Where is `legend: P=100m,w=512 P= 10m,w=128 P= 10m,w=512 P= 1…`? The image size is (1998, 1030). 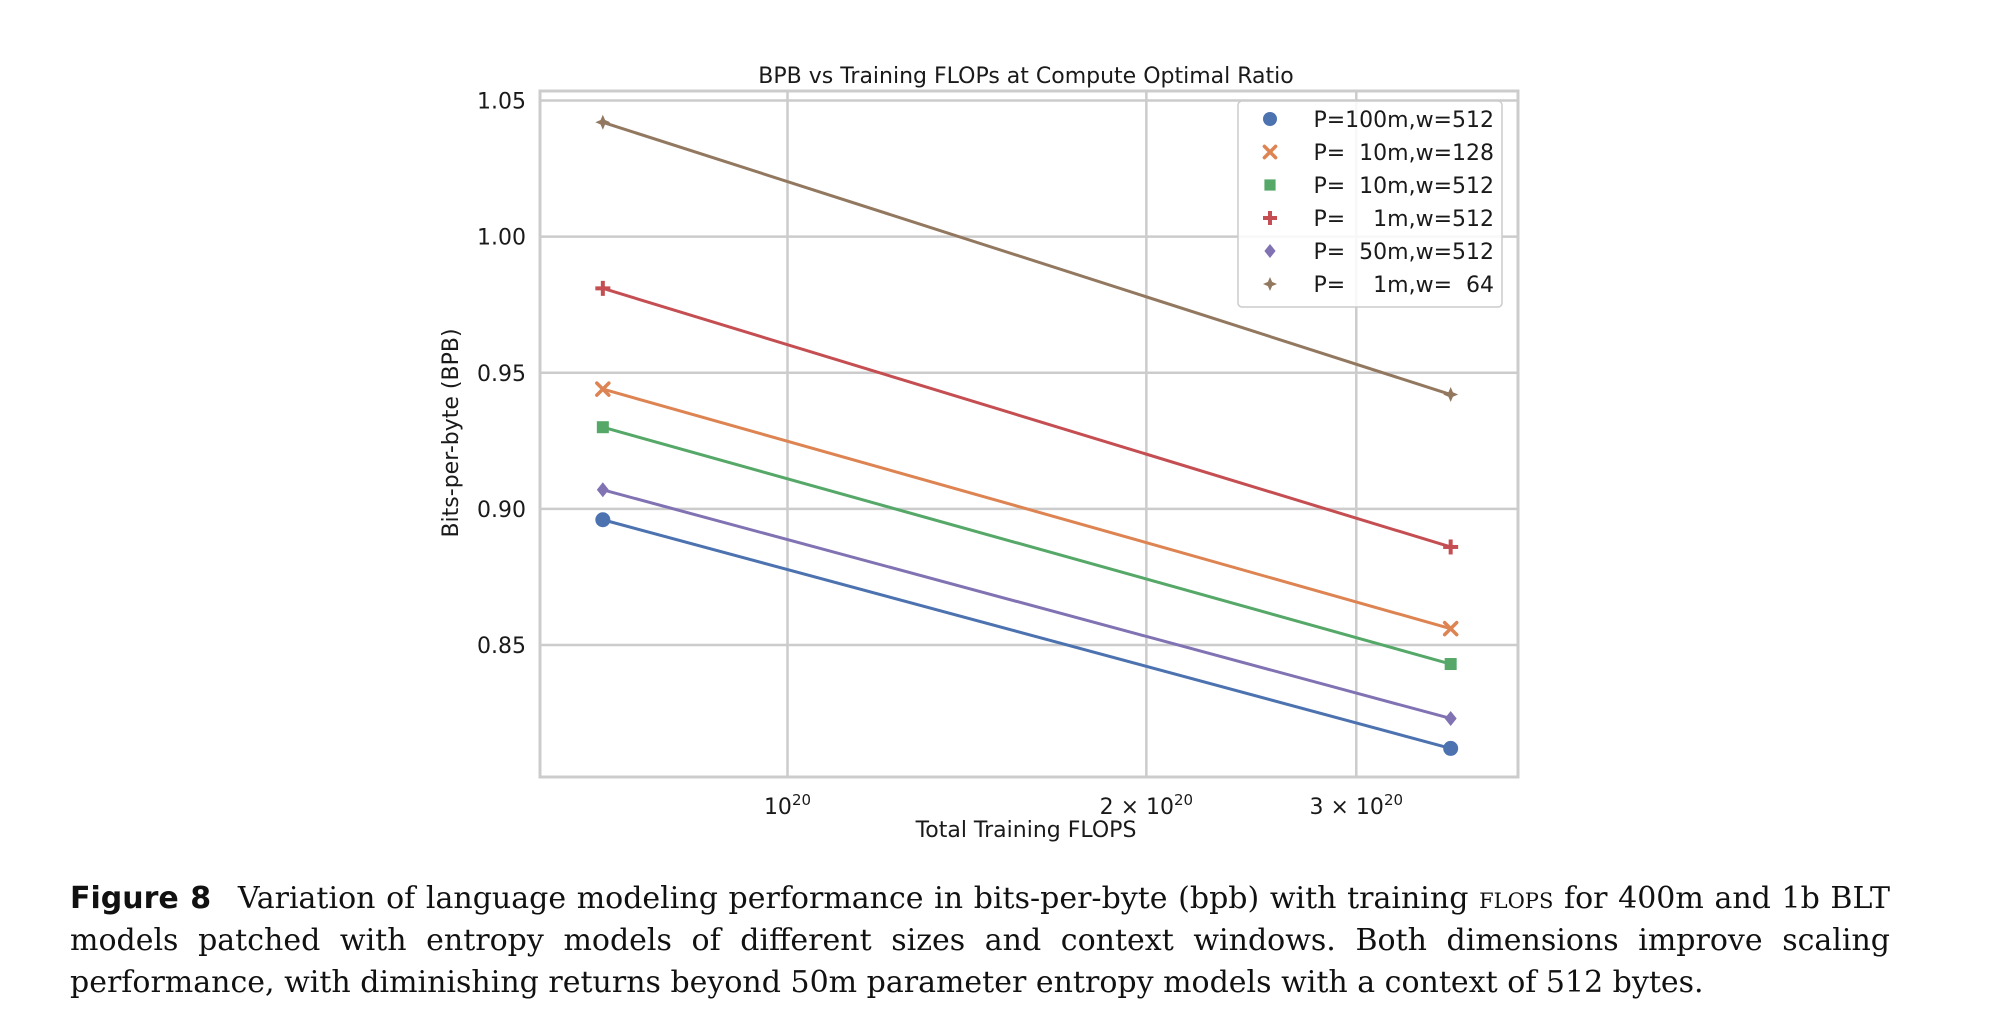 legend: P=100m,w=512 P= 10m,w=128 P= 10m,w=512 P= 1… is located at coordinates (1370, 204).